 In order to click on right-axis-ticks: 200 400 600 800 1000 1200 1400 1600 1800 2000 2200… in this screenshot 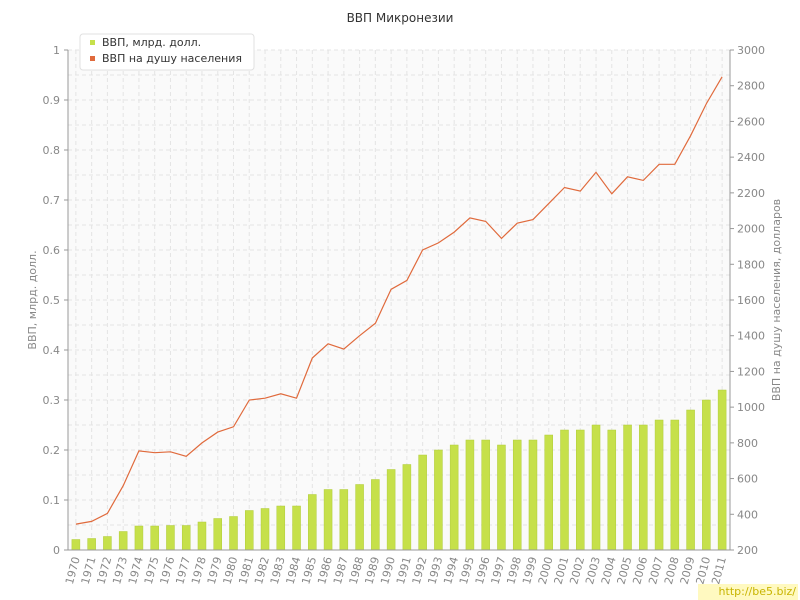, I will do `click(747, 300)`.